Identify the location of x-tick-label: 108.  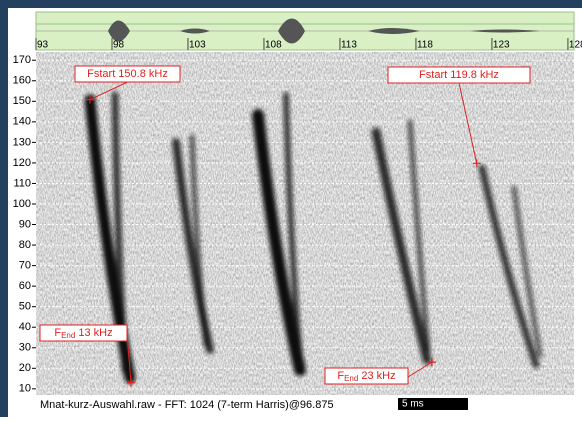
(273, 45).